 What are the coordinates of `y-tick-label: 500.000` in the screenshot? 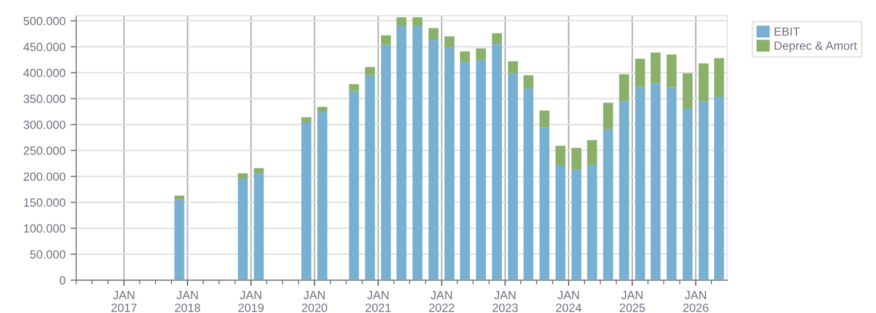 It's located at (45, 21).